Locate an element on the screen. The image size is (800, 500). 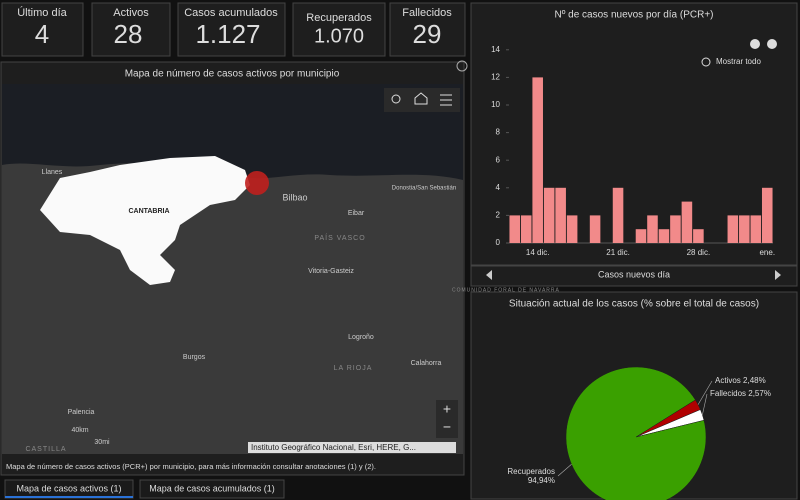
pie-slice is located at coordinates (636, 433).